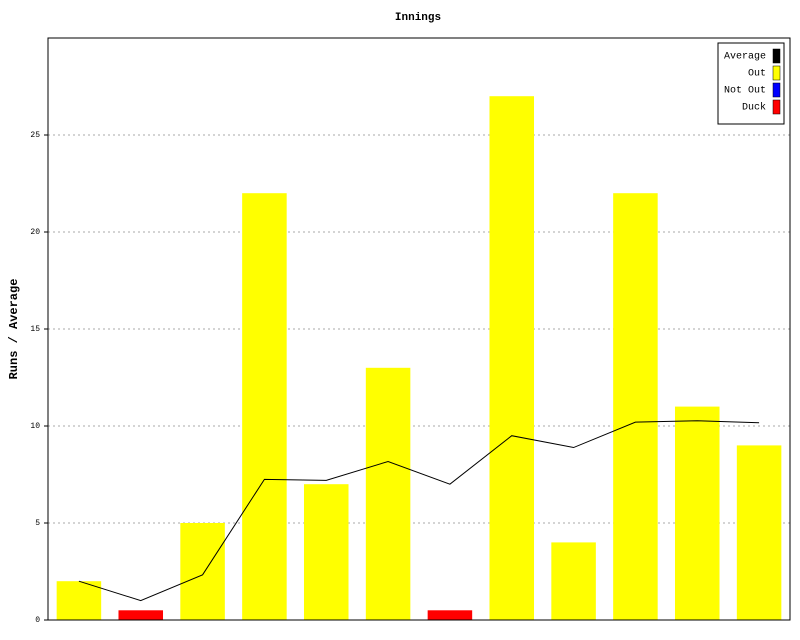 The height and width of the screenshot is (640, 800). Describe the element at coordinates (757, 74) in the screenshot. I see `legend-label: Out` at that location.